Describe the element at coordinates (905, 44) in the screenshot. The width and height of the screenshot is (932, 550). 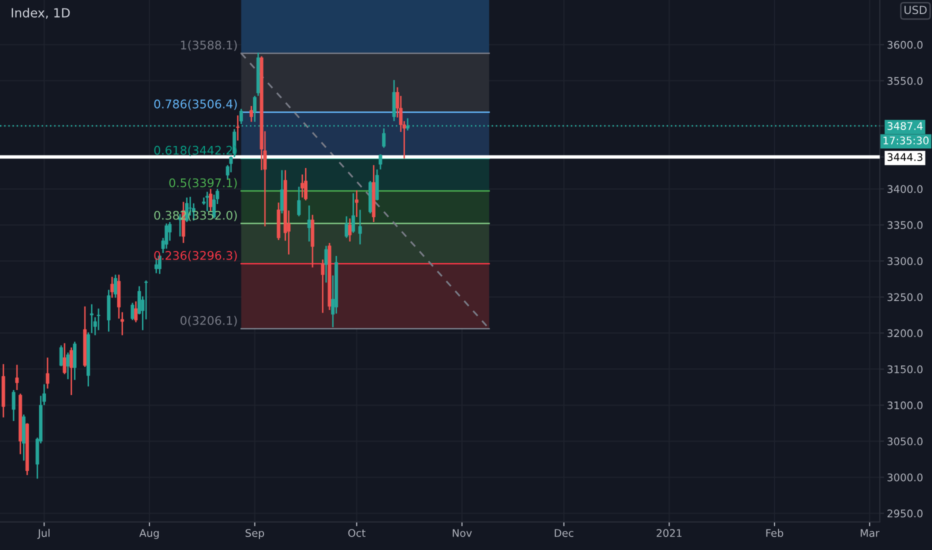
I see `y-tick-label: 3600.0` at that location.